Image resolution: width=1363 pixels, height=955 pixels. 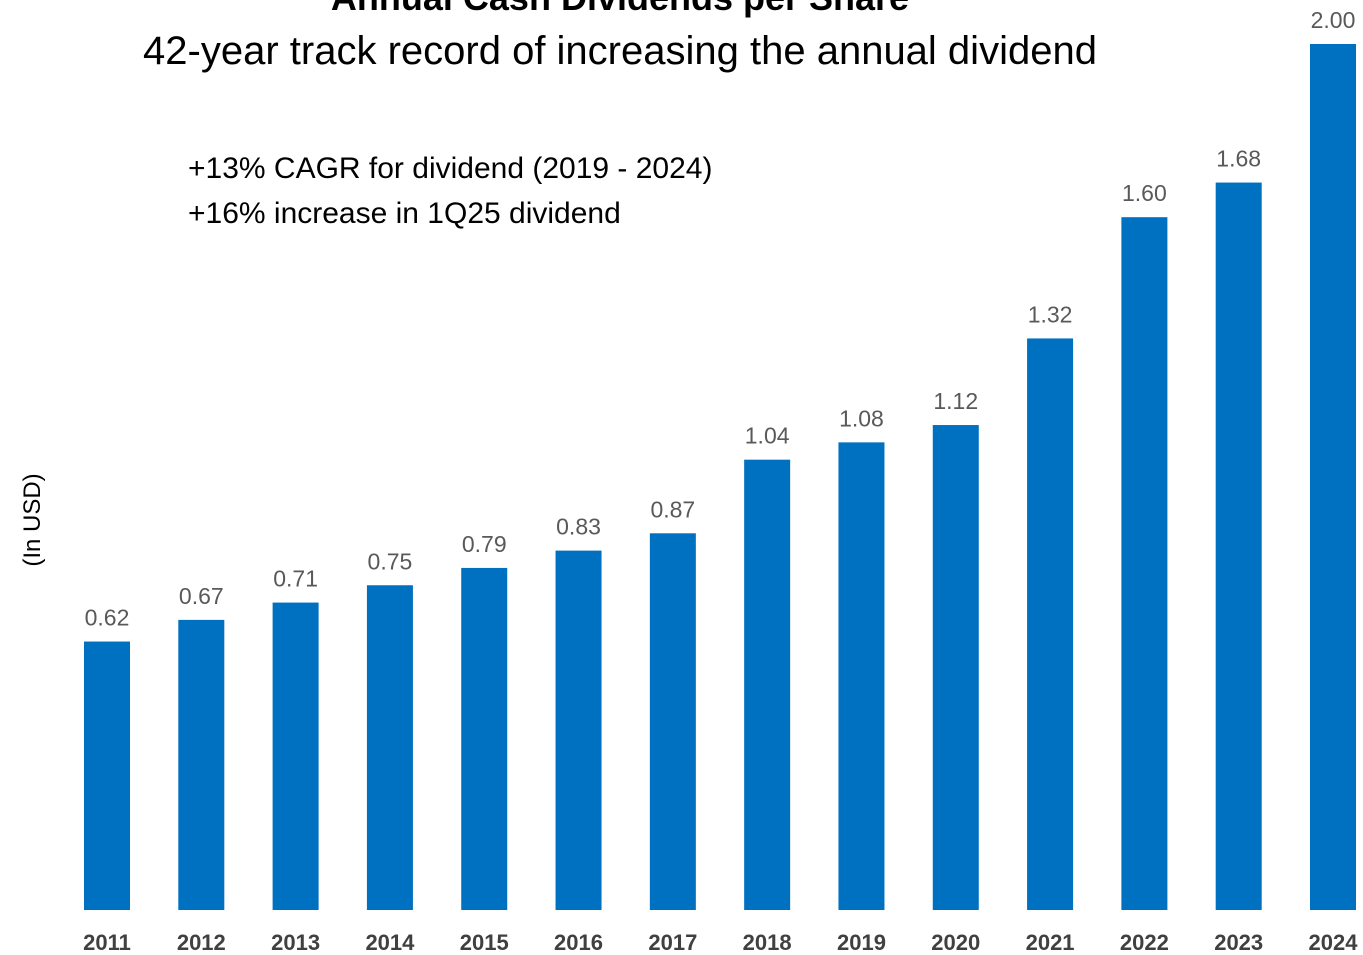 What do you see at coordinates (1050, 314) in the screenshot?
I see `data-label: 1.32` at bounding box center [1050, 314].